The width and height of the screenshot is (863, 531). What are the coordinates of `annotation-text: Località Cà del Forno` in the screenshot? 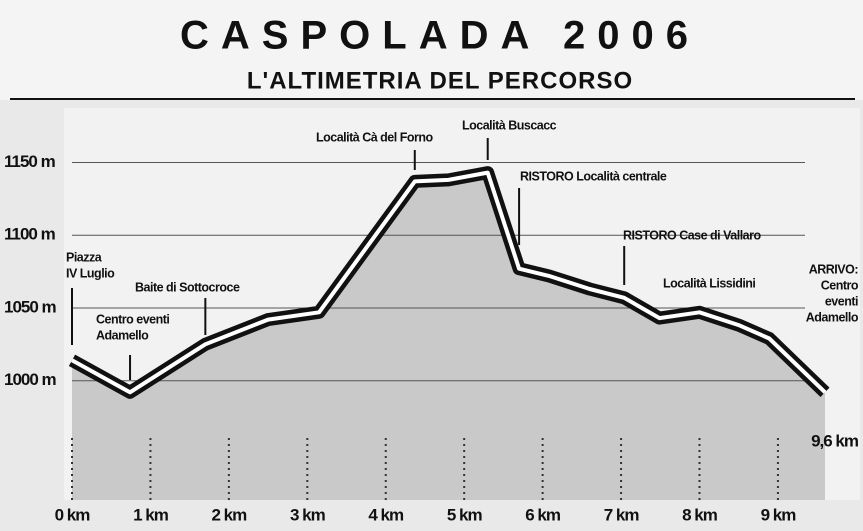 It's located at (374, 137).